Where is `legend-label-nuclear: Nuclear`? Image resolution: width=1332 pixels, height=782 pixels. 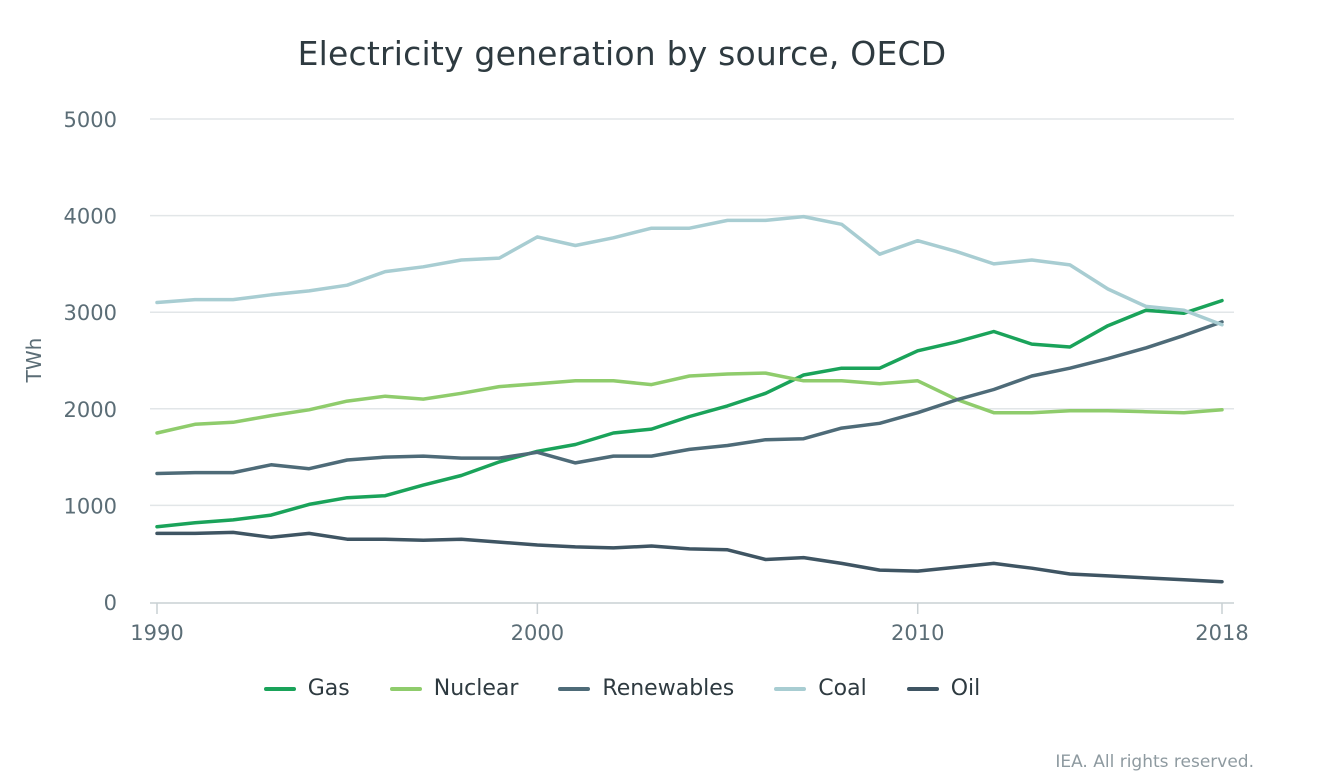 legend-label-nuclear: Nuclear is located at coordinates (476, 688).